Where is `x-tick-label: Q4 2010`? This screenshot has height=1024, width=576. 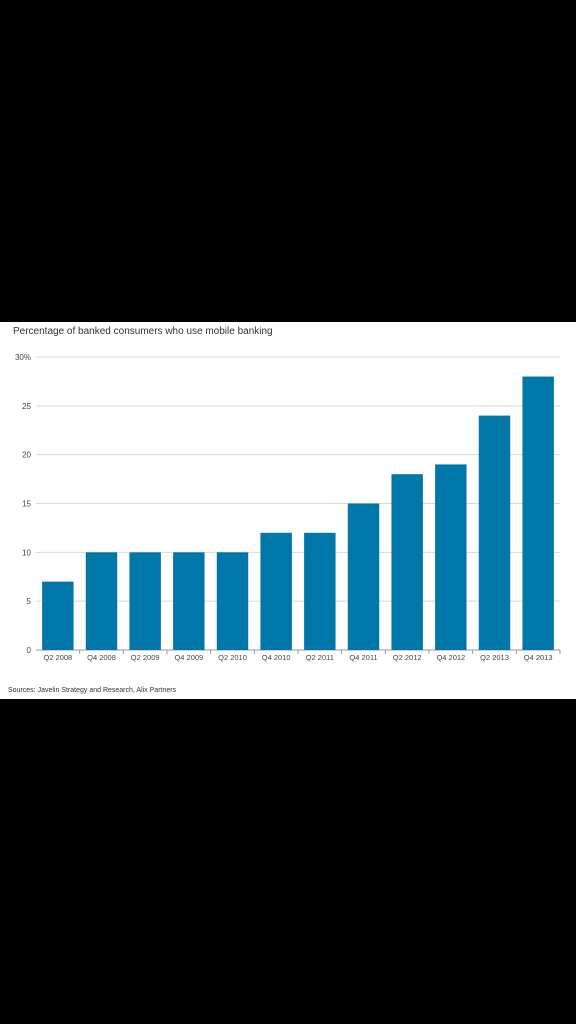
x-tick-label: Q4 2010 is located at coordinates (276, 657).